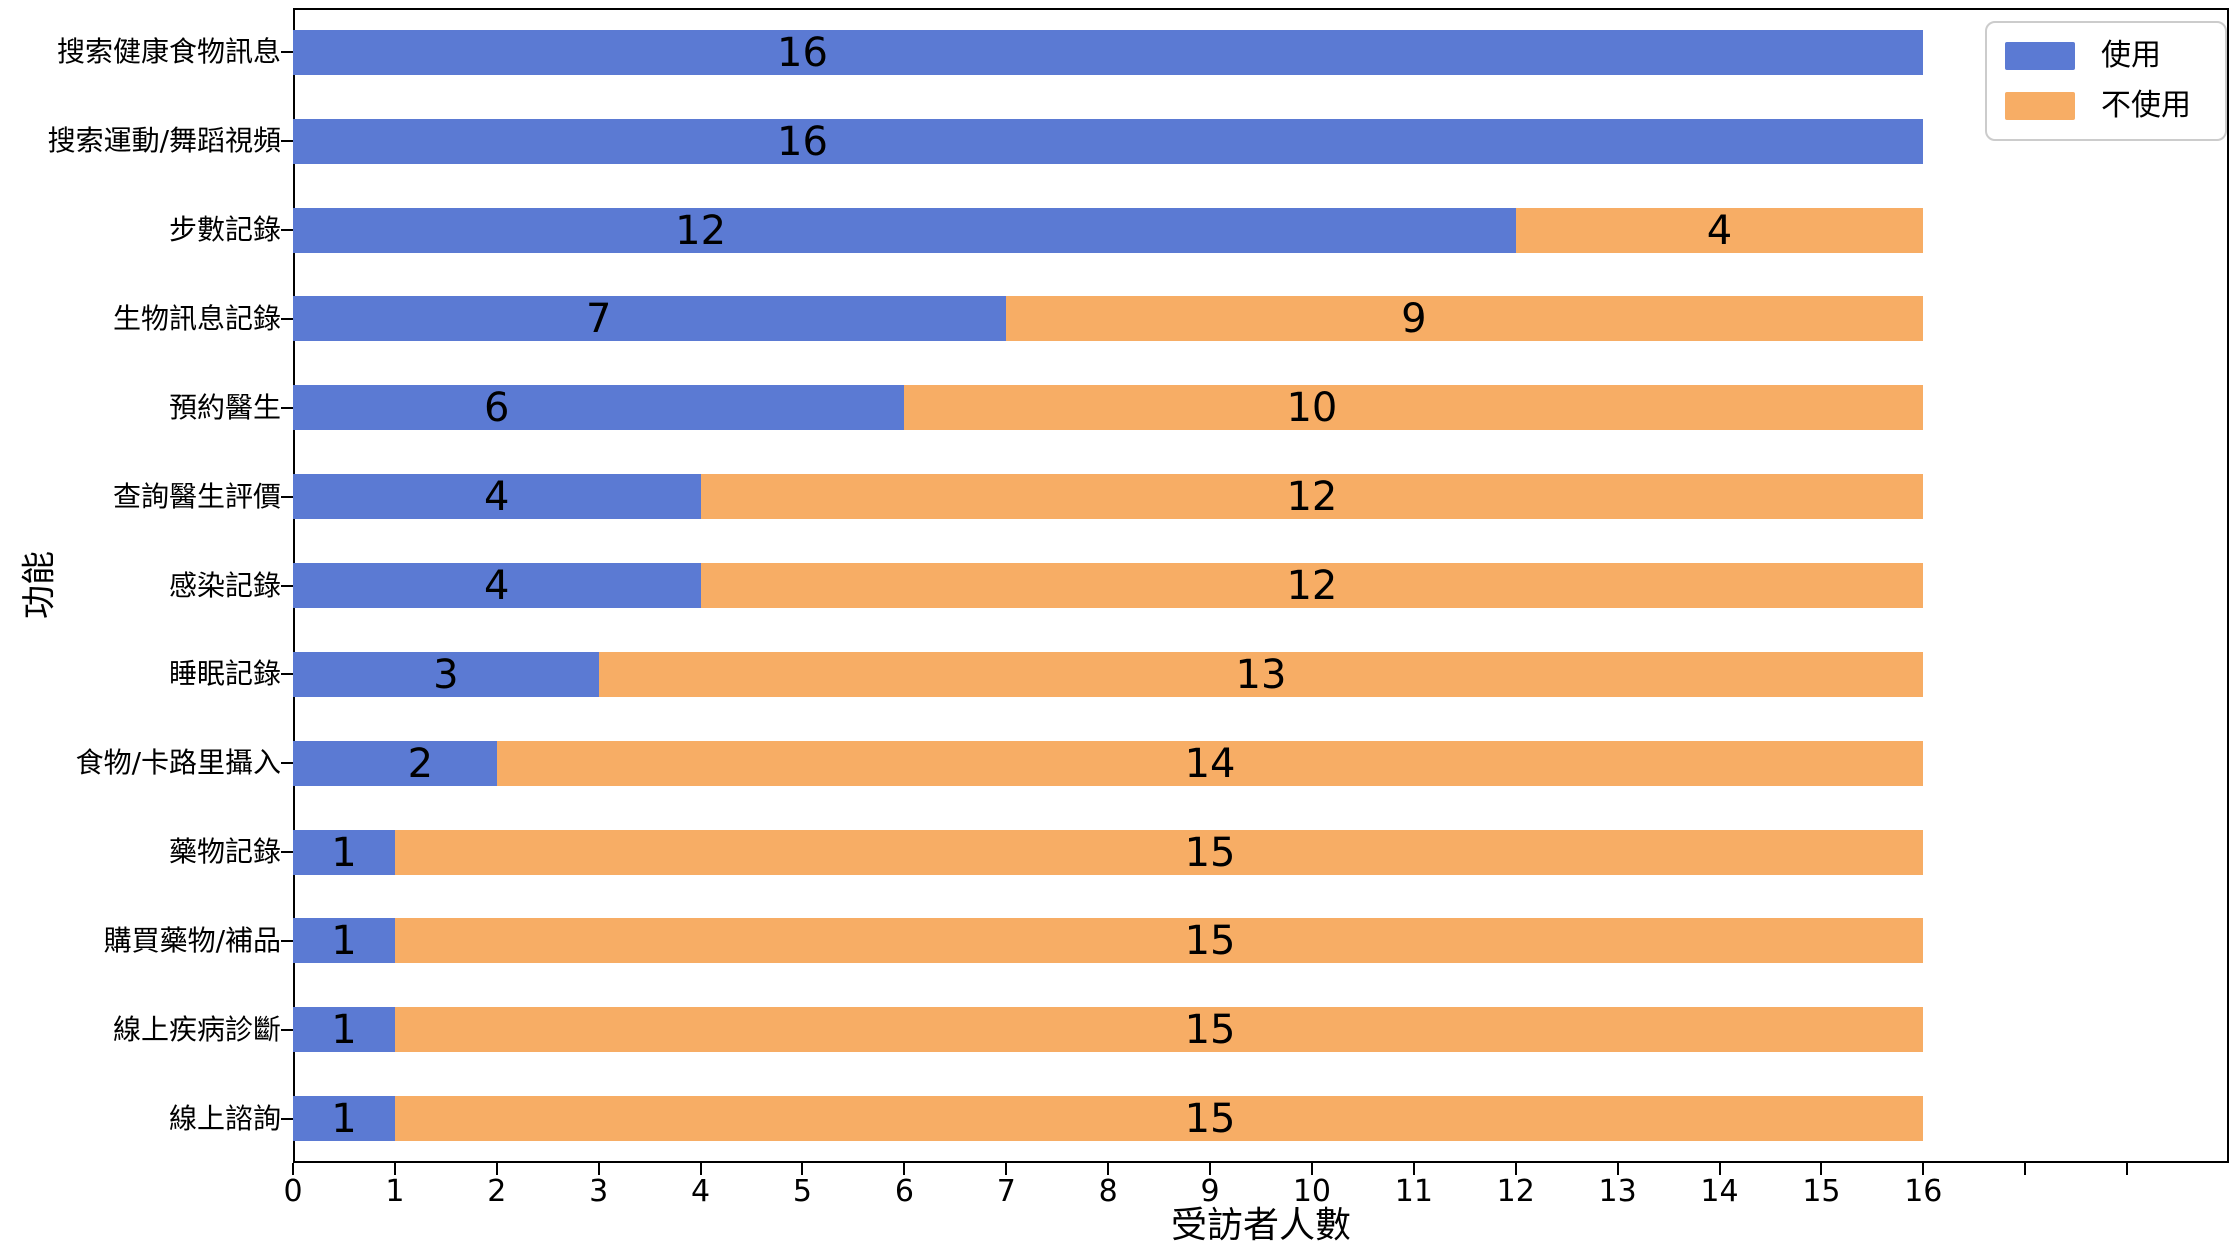 The image size is (2240, 1244). What do you see at coordinates (599, 1191) in the screenshot?
I see `x-tick-label: 3` at bounding box center [599, 1191].